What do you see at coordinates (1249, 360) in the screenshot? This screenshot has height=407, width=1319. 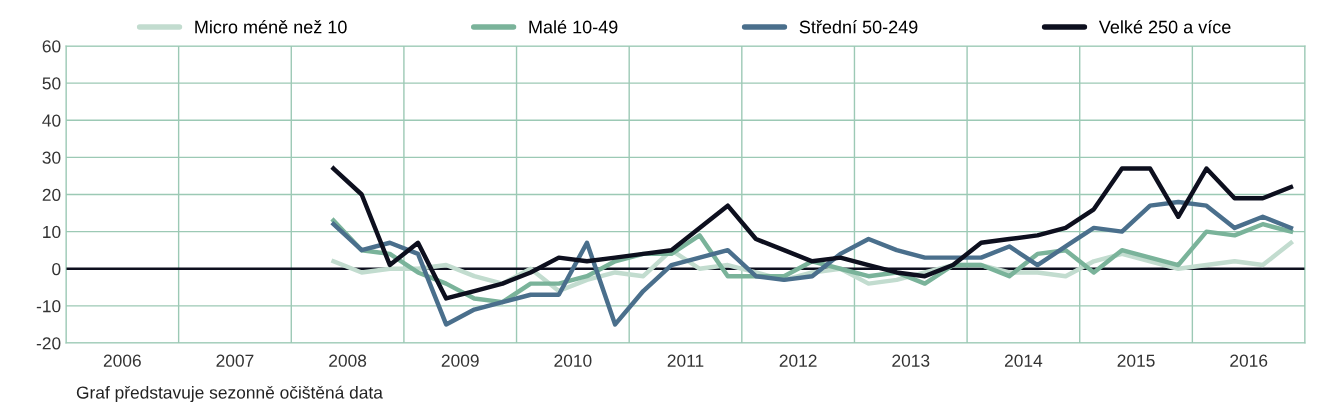 I see `x-tick-label: 2016` at bounding box center [1249, 360].